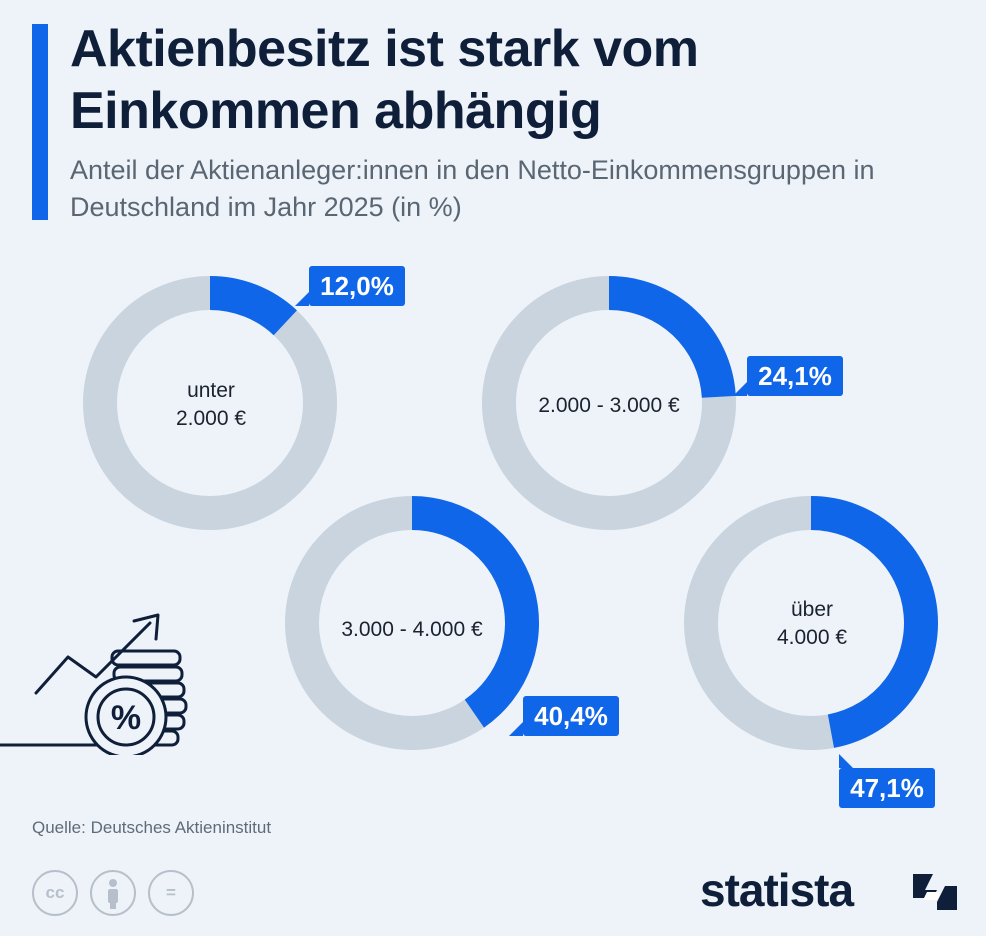  I want to click on source-note: Quelle: Deutsches Aktieninstitut, so click(152, 827).